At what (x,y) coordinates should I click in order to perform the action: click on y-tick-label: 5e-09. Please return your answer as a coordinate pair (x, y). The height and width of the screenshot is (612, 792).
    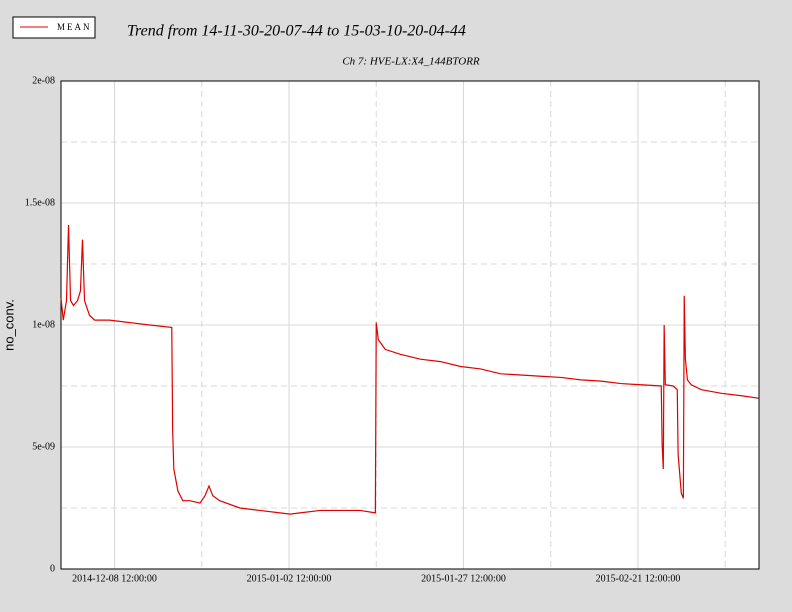
    Looking at the image, I should click on (43, 446).